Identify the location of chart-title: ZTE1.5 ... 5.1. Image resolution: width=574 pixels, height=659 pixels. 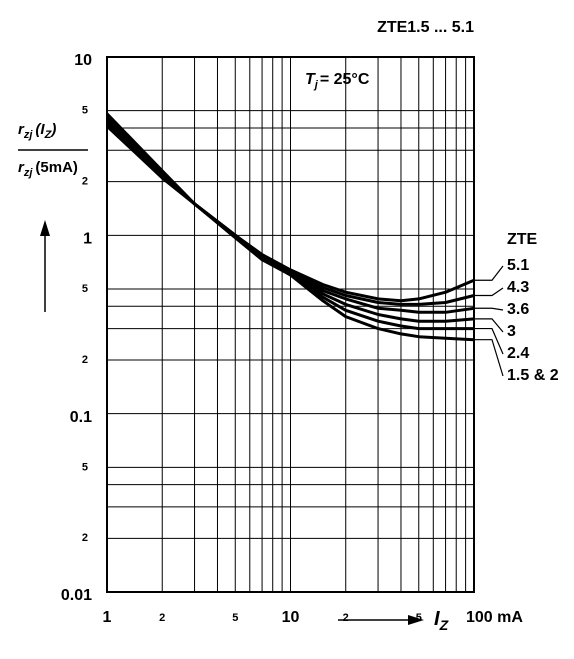
(425, 27).